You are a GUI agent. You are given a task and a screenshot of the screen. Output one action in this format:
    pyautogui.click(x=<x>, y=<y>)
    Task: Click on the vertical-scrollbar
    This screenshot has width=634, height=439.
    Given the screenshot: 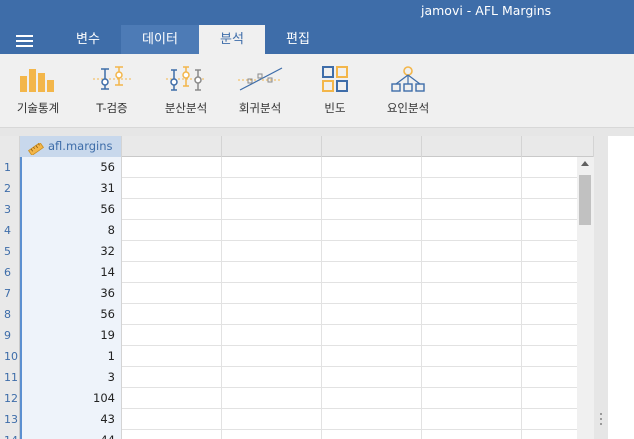 What is the action you would take?
    pyautogui.click(x=585, y=298)
    